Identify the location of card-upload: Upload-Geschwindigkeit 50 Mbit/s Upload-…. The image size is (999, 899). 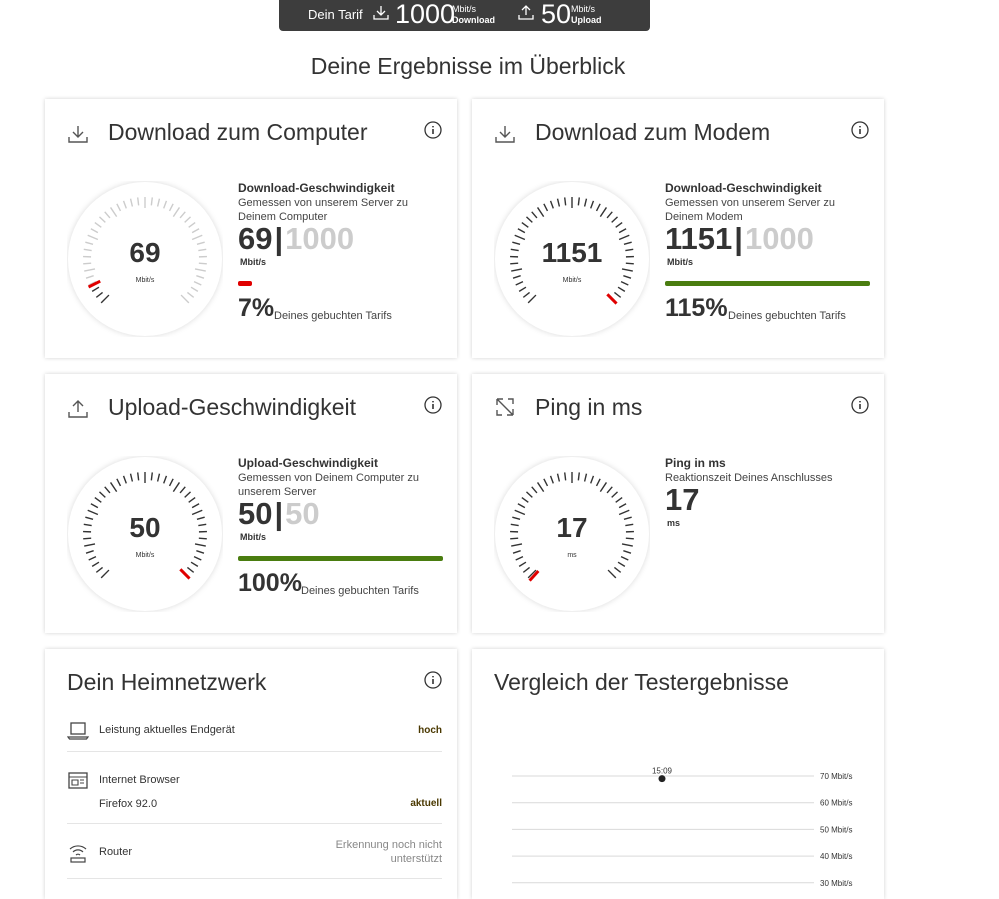
(251, 503).